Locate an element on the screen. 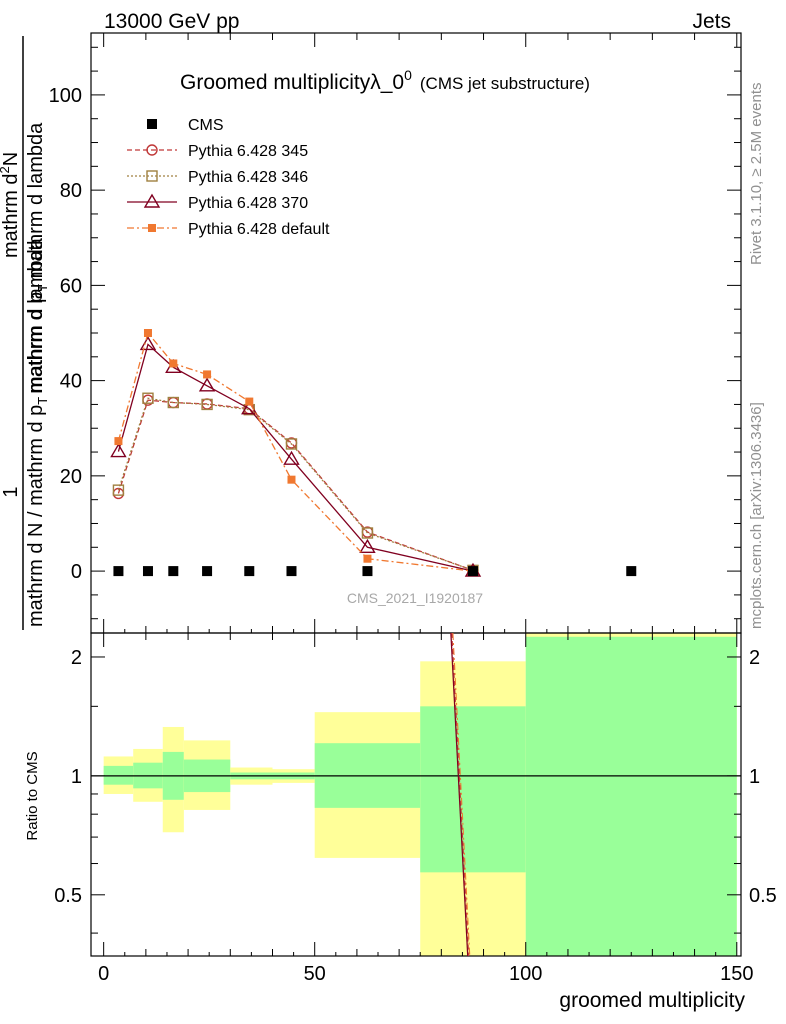 This screenshot has width=786, height=1024. y-label-iden-b: mathrm d lambda is located at coordinates (36, 203).